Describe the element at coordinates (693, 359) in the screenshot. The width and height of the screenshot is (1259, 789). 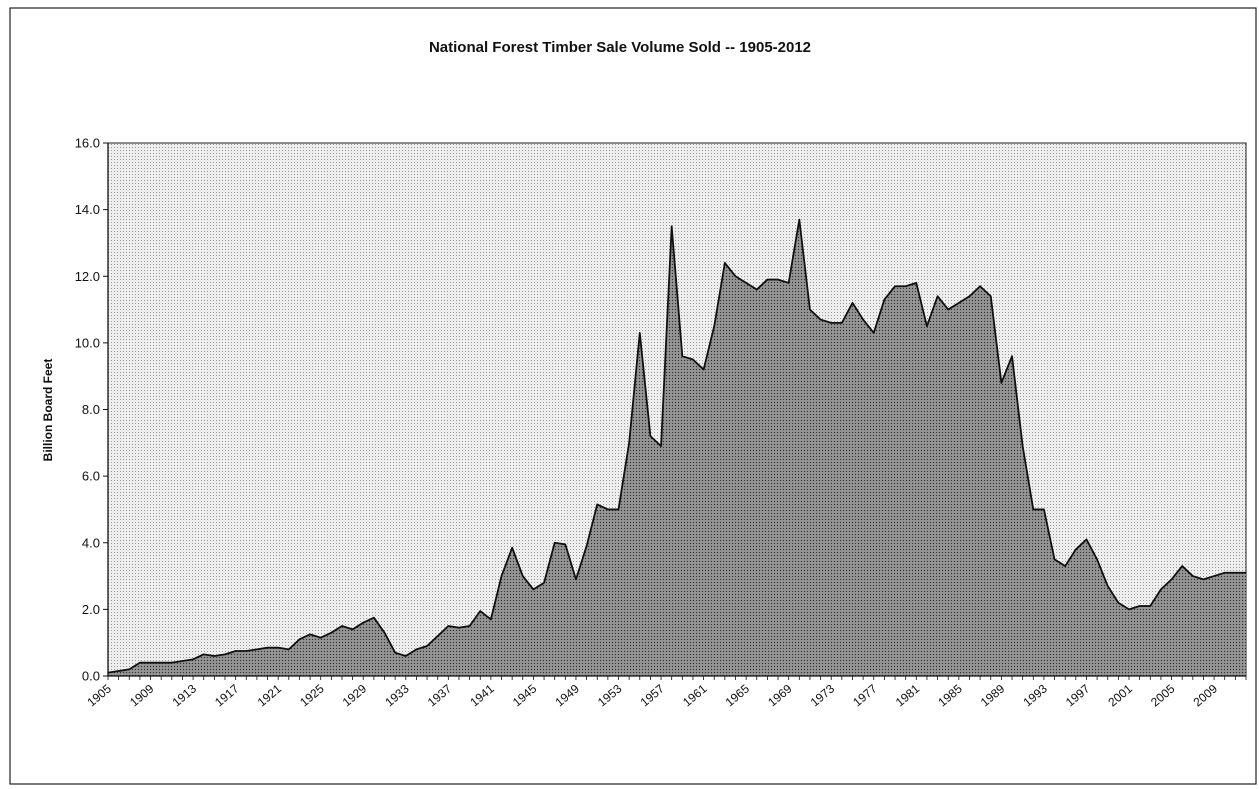
I see `data-point-1960` at that location.